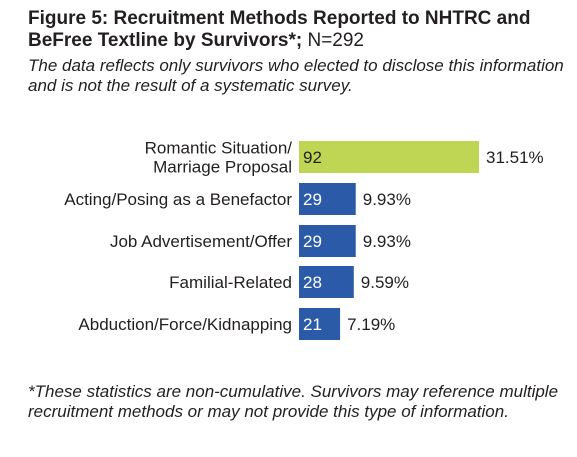 This screenshot has height=457, width=577. I want to click on category-label: Romantic Situation/Marriage Proposal, so click(219, 158).